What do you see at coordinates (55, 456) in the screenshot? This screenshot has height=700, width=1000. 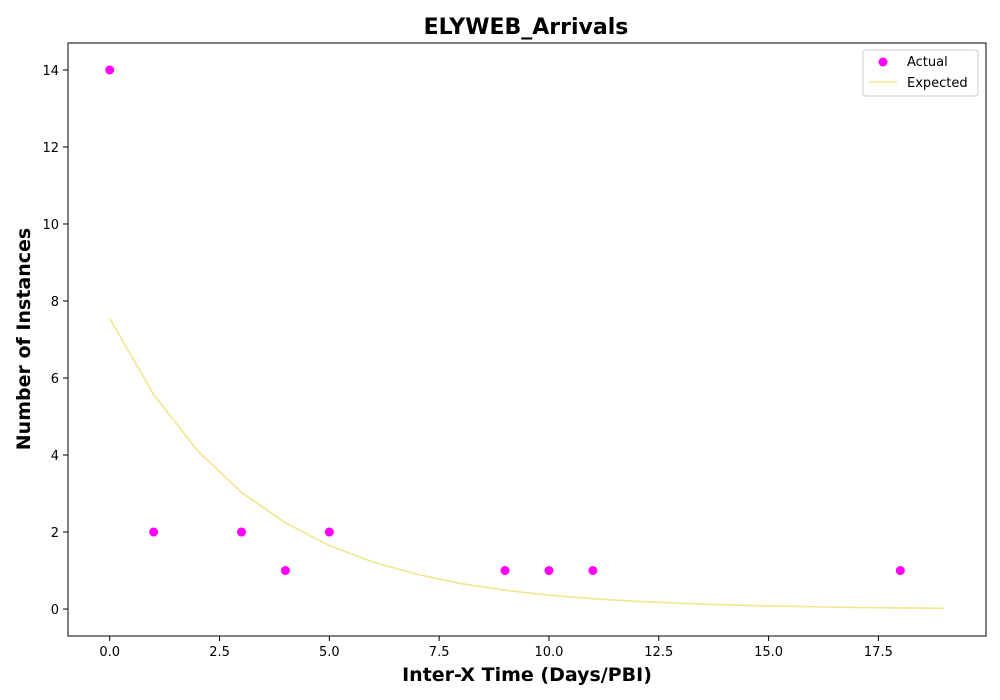 I see `y-tick-label: 4` at bounding box center [55, 456].